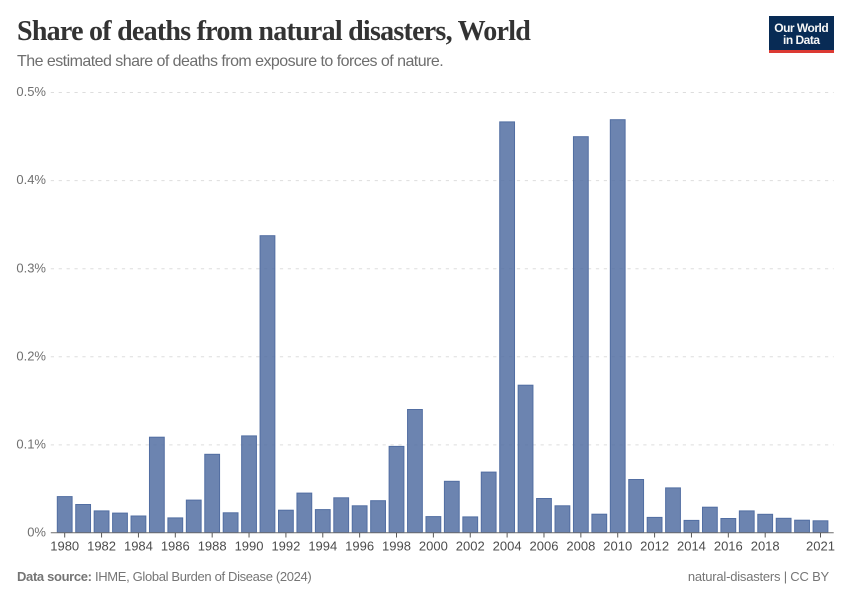  I want to click on svg-text: 2018, so click(765, 546).